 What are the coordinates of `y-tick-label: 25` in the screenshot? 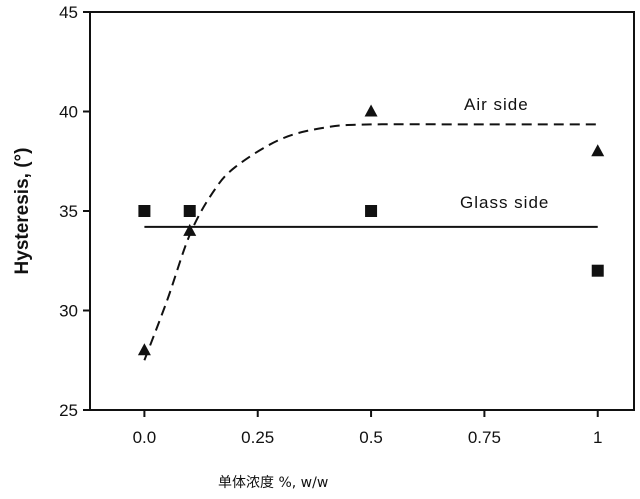 It's located at (68, 410).